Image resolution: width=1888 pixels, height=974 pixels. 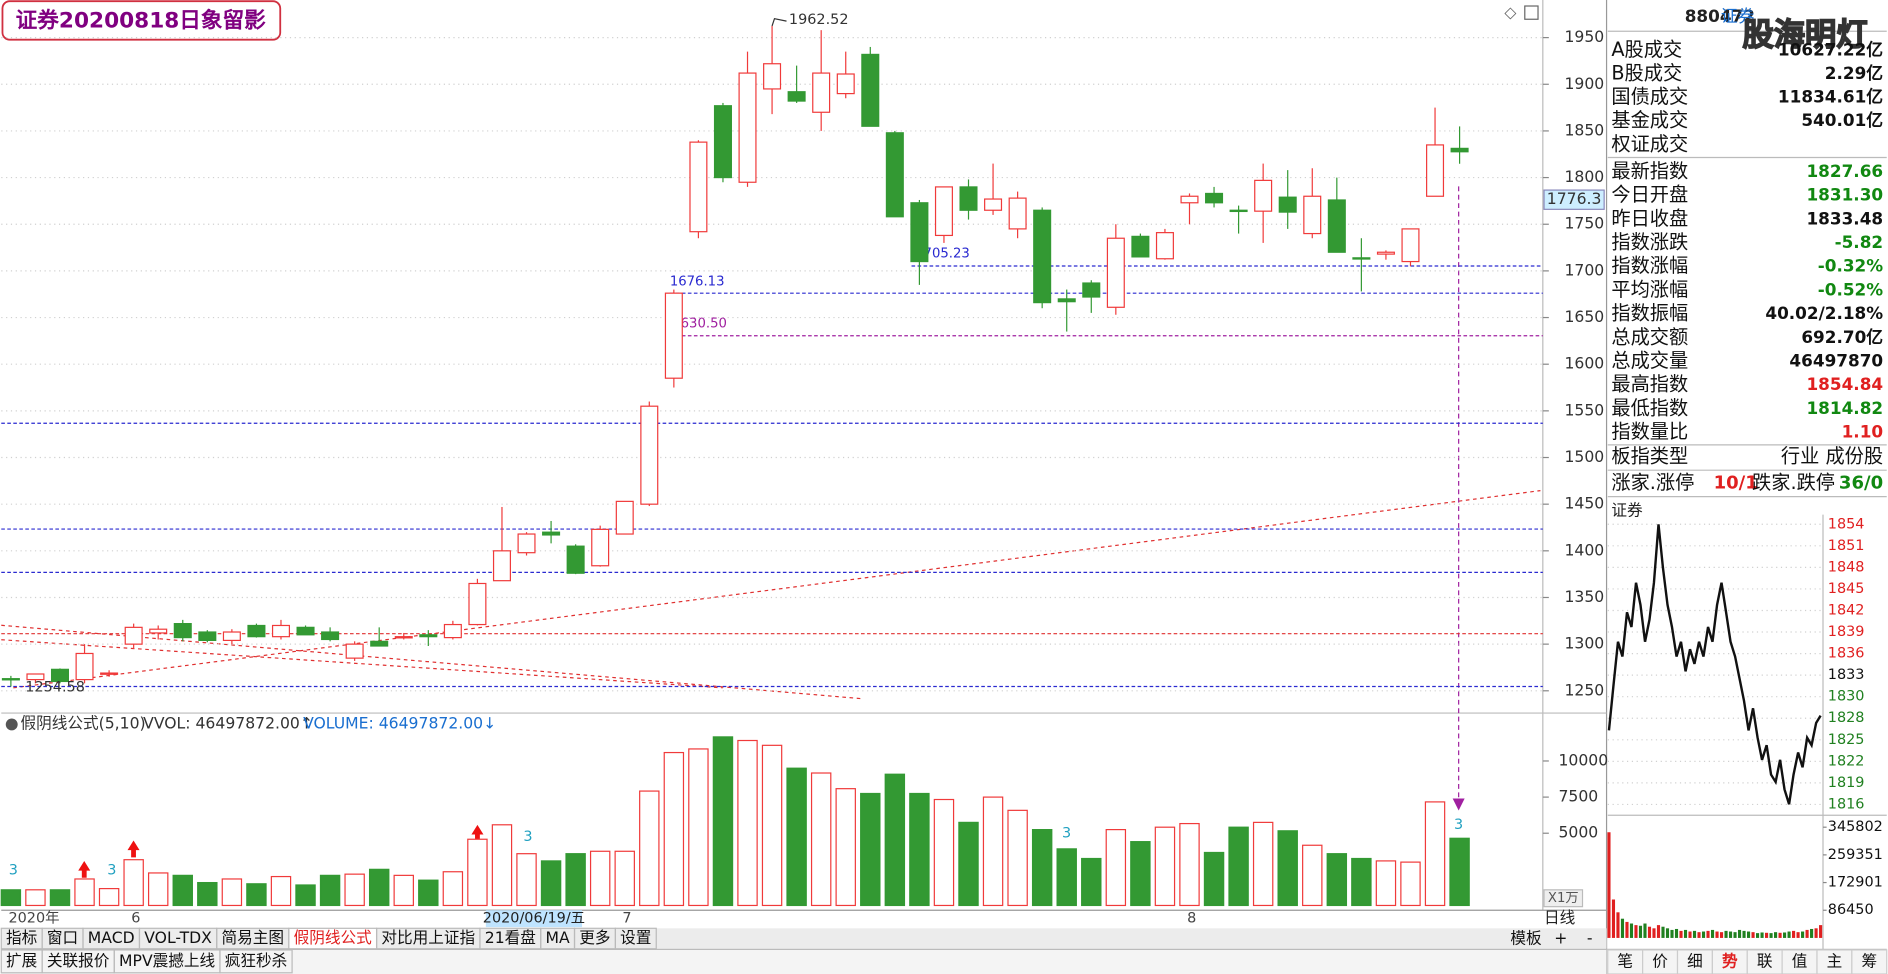 I want to click on y-tick-label: 1842, so click(x=1846, y=610).